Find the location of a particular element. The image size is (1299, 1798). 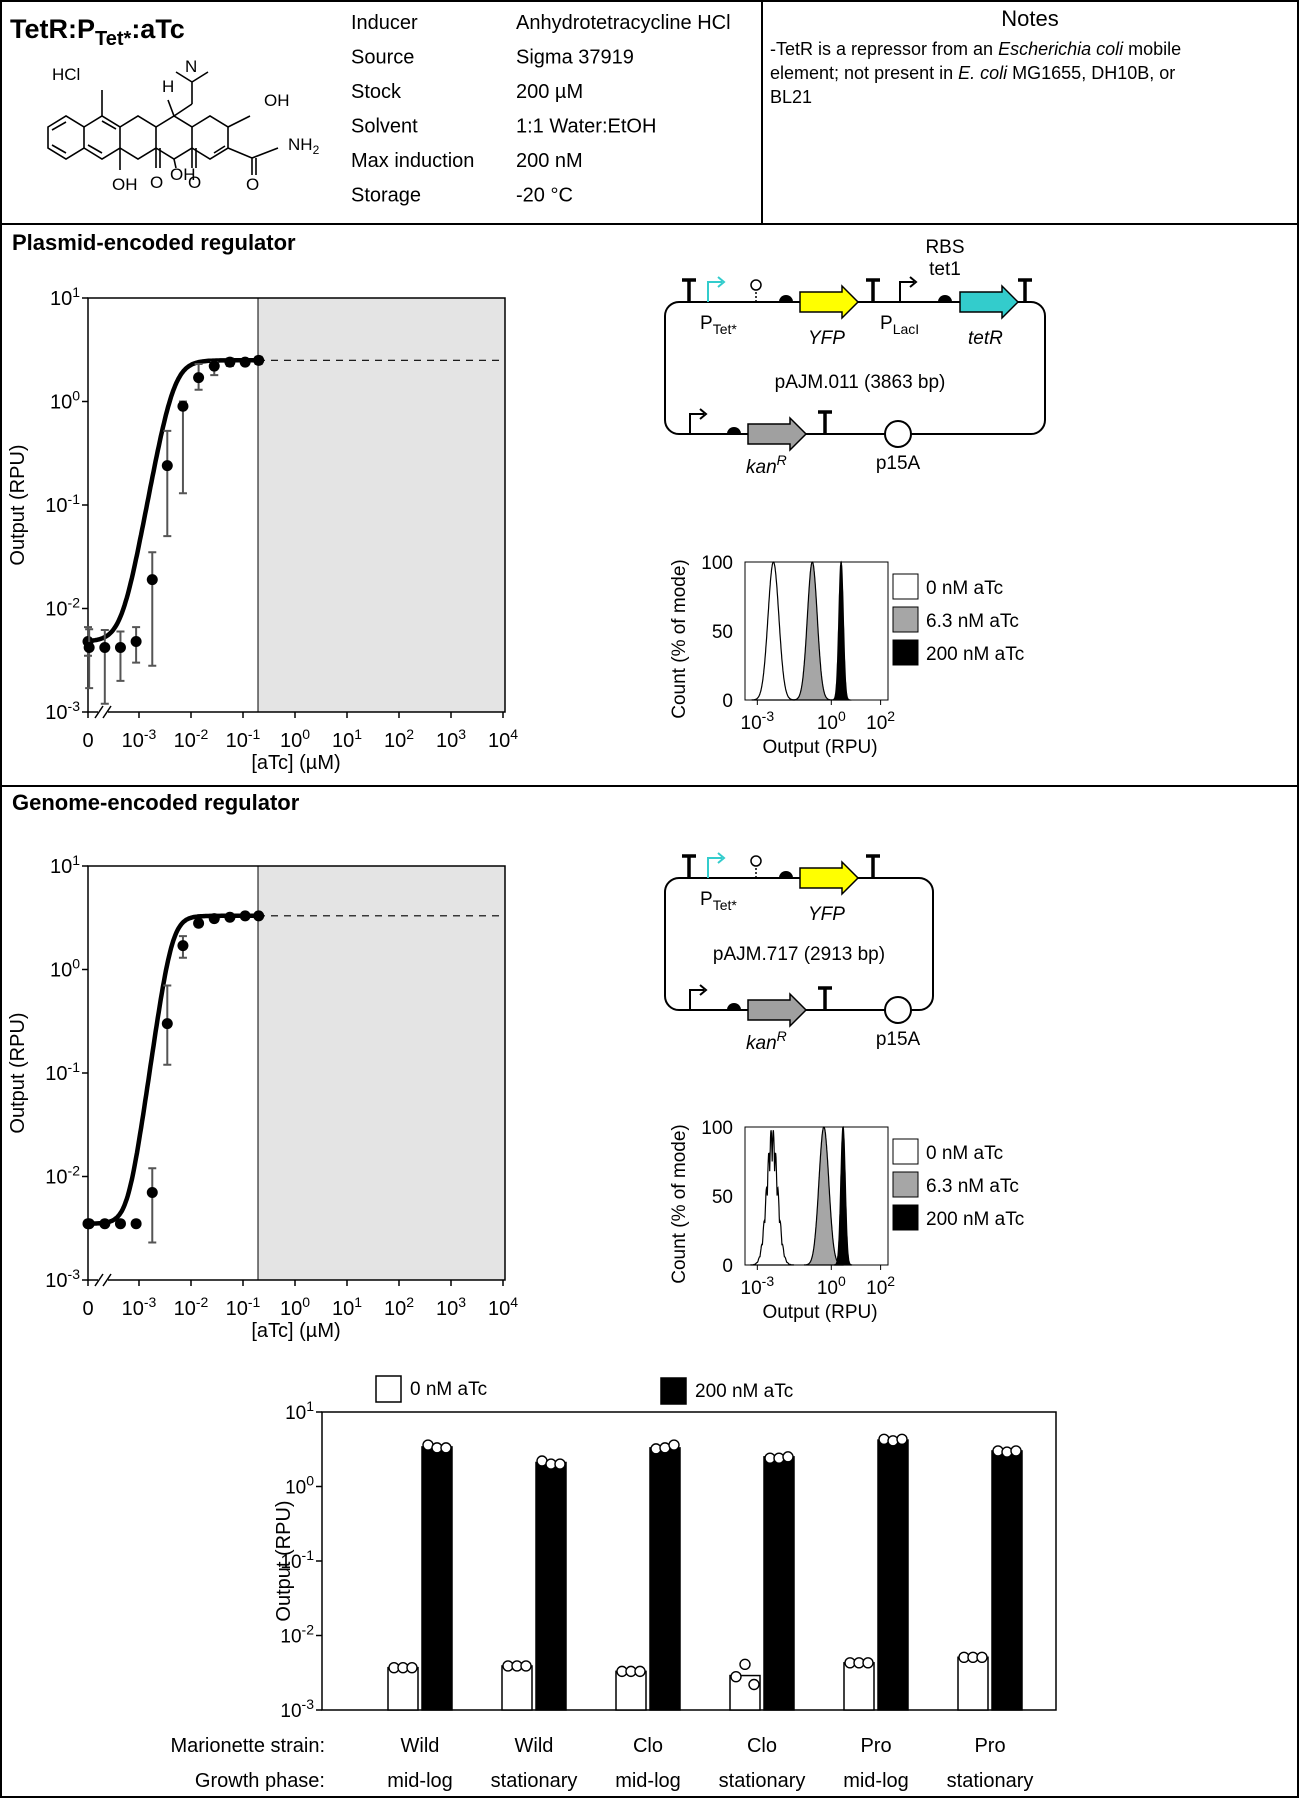

row-label-phase: Growth phase: is located at coordinates (260, 1781).